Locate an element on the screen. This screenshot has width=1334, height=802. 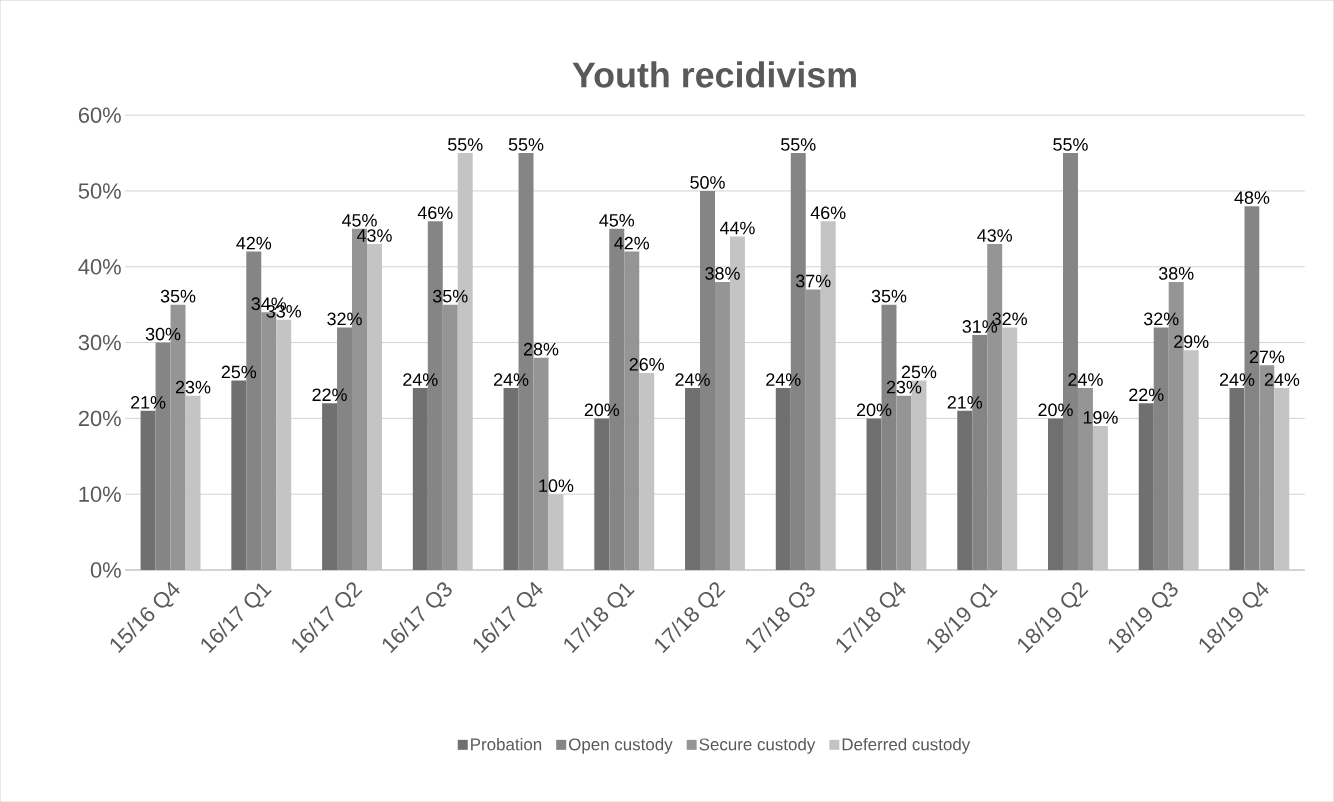
data-label: 30% is located at coordinates (163, 334).